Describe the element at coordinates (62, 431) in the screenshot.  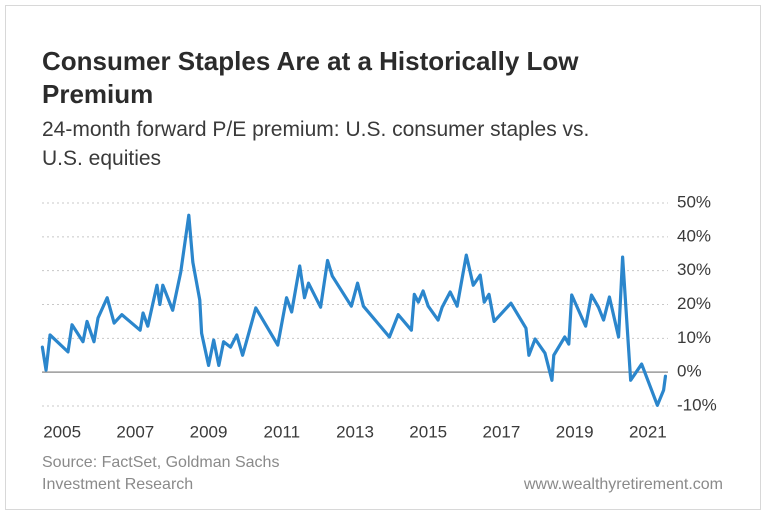
I see `x-tick-label: 2005` at that location.